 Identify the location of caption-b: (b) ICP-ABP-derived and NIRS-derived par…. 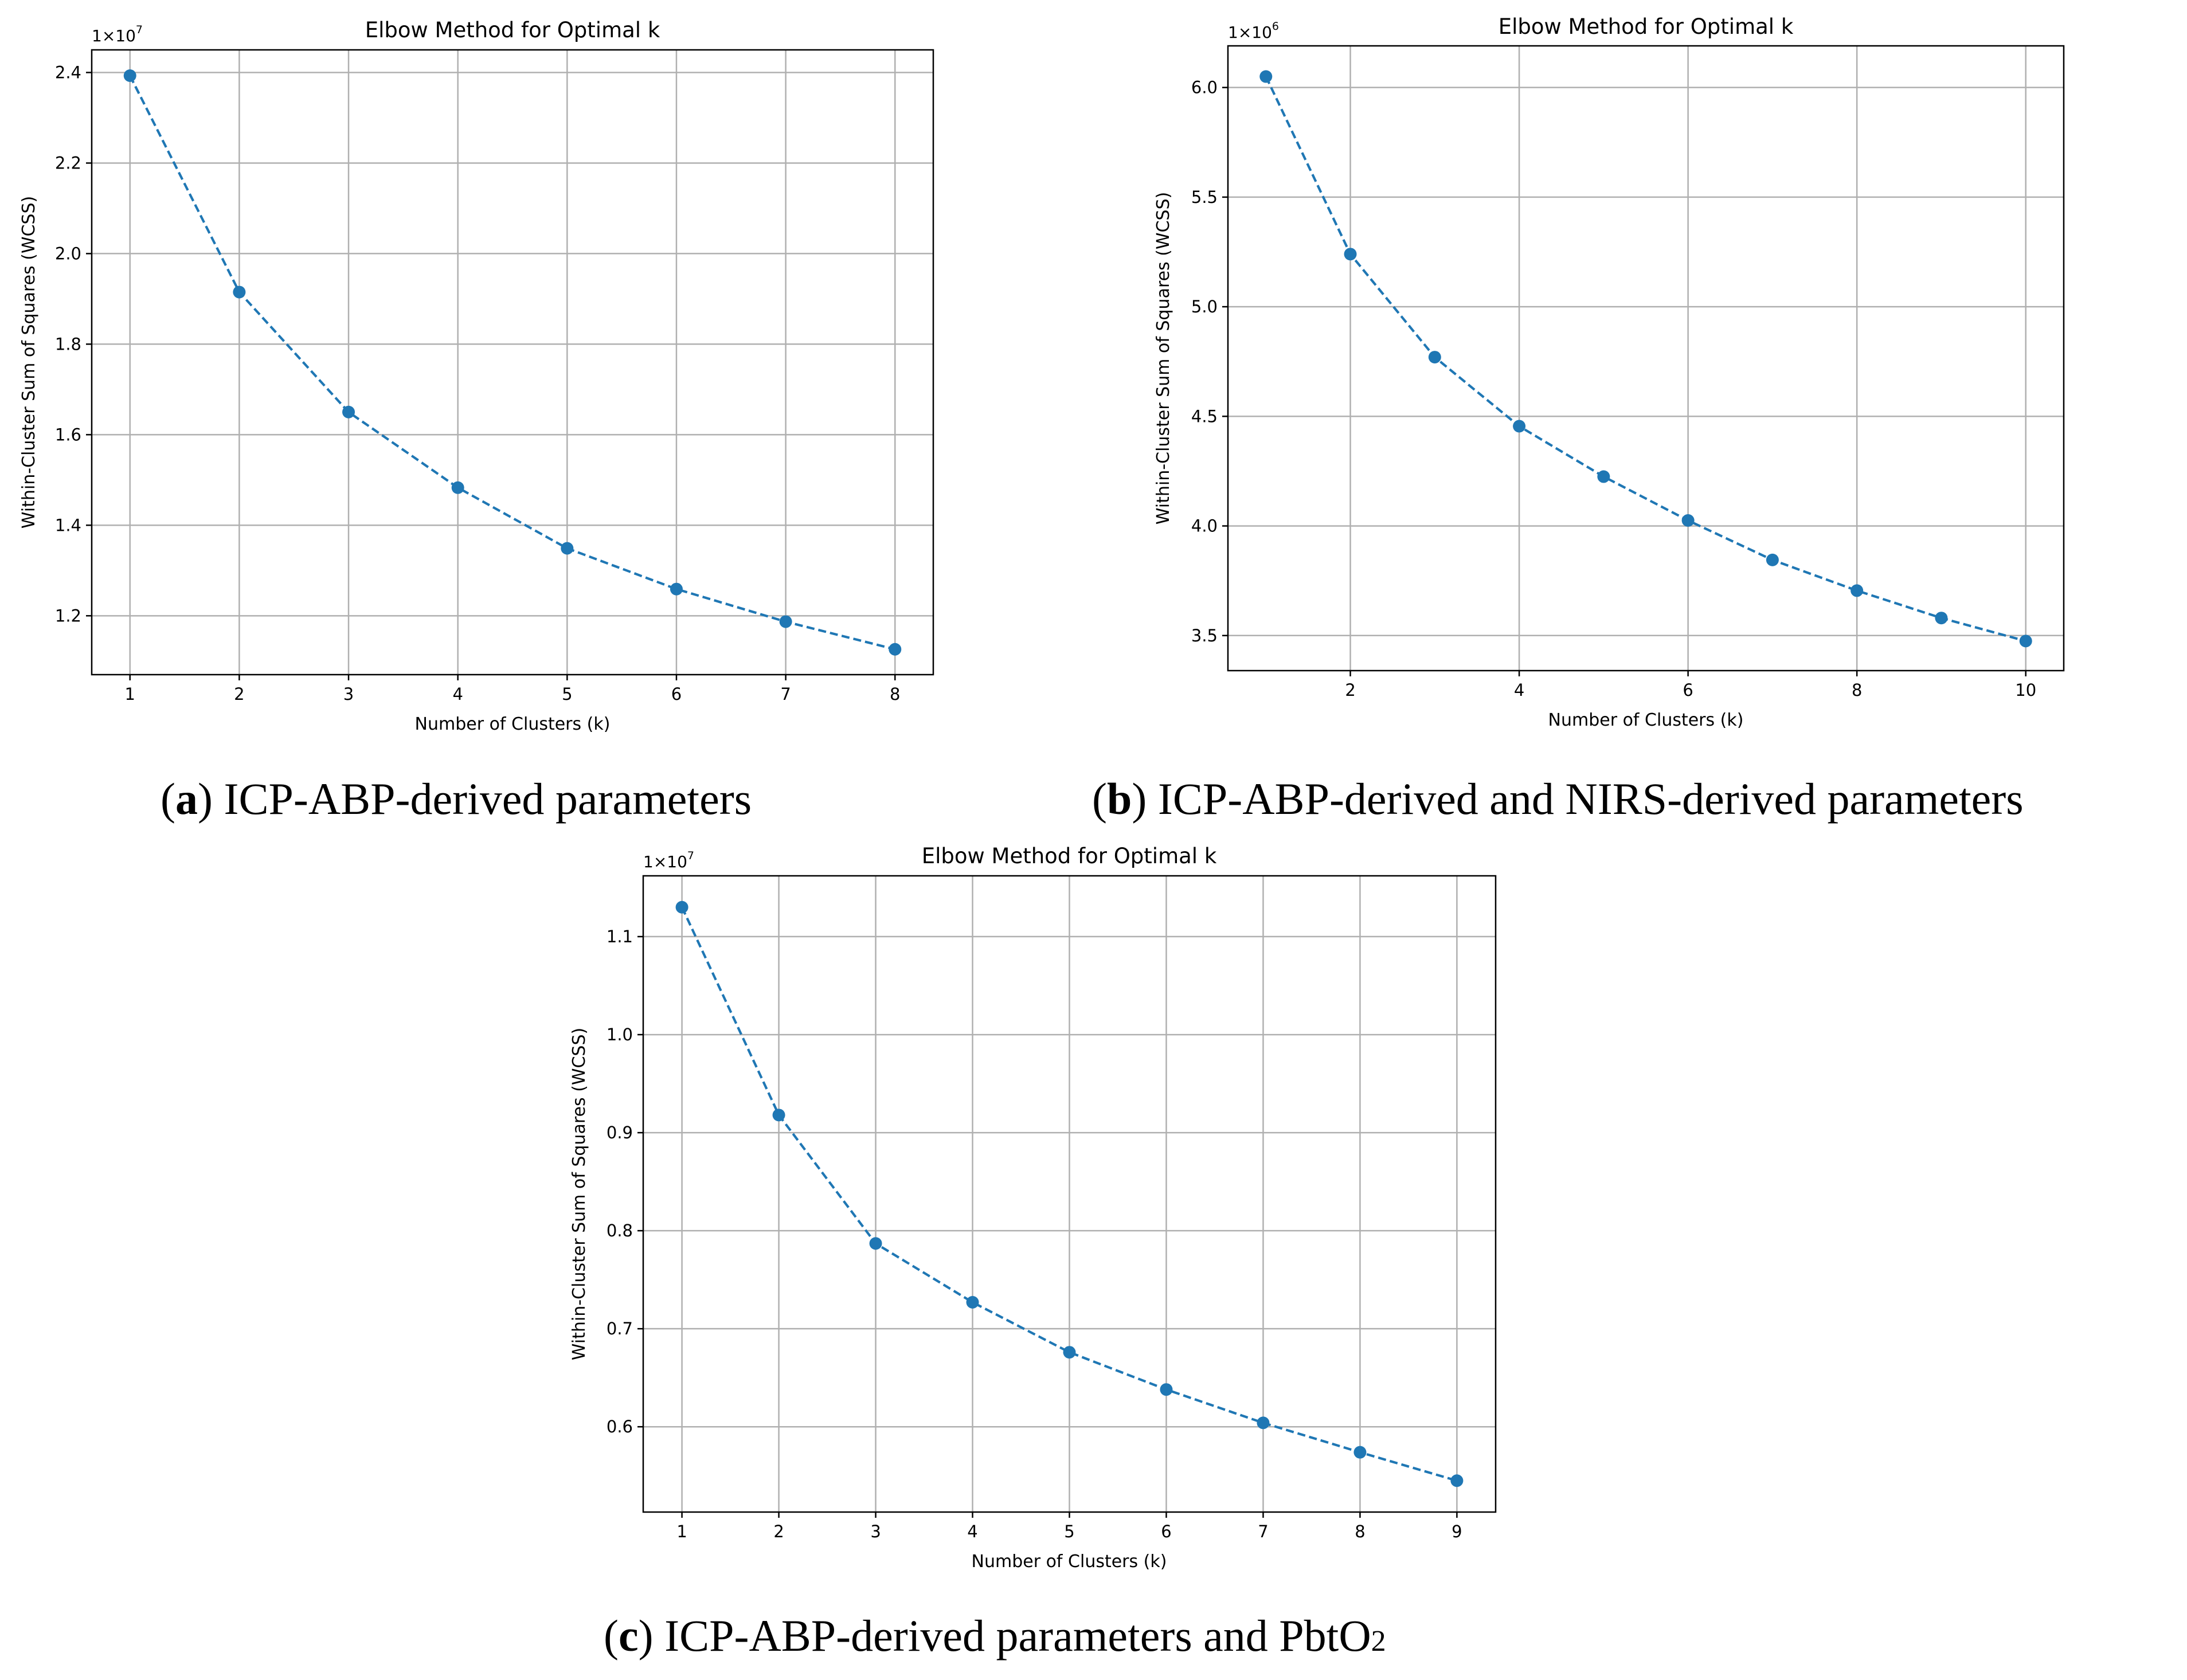
(1558, 799).